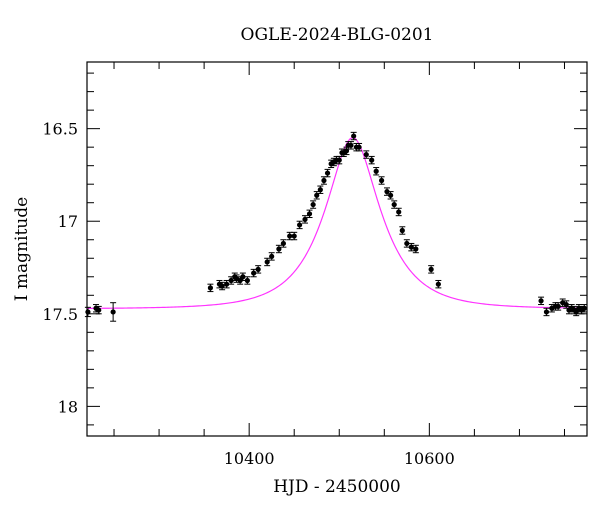 Image resolution: width=600 pixels, height=512 pixels. Describe the element at coordinates (68, 406) in the screenshot. I see `y-tick-label: 18` at that location.